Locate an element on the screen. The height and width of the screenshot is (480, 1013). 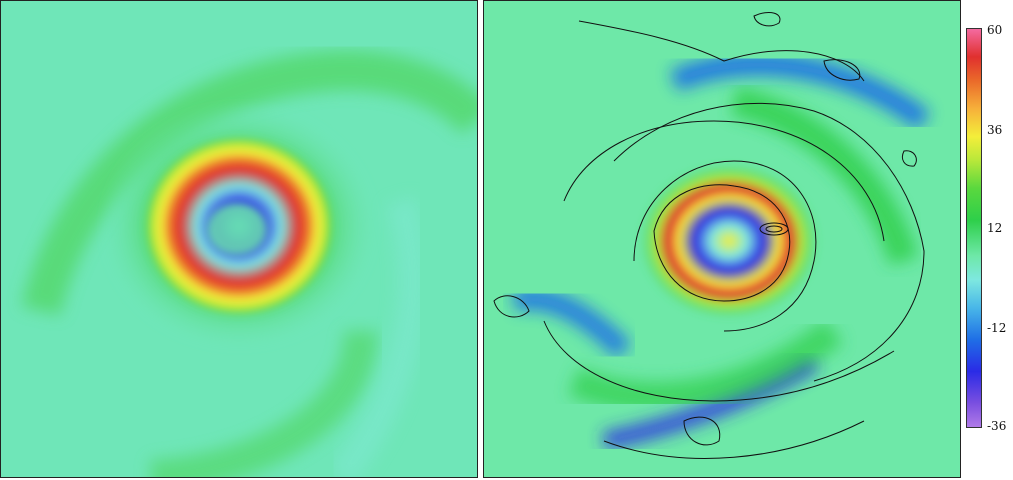
colorbar-tick-label: 12 is located at coordinates (995, 228).